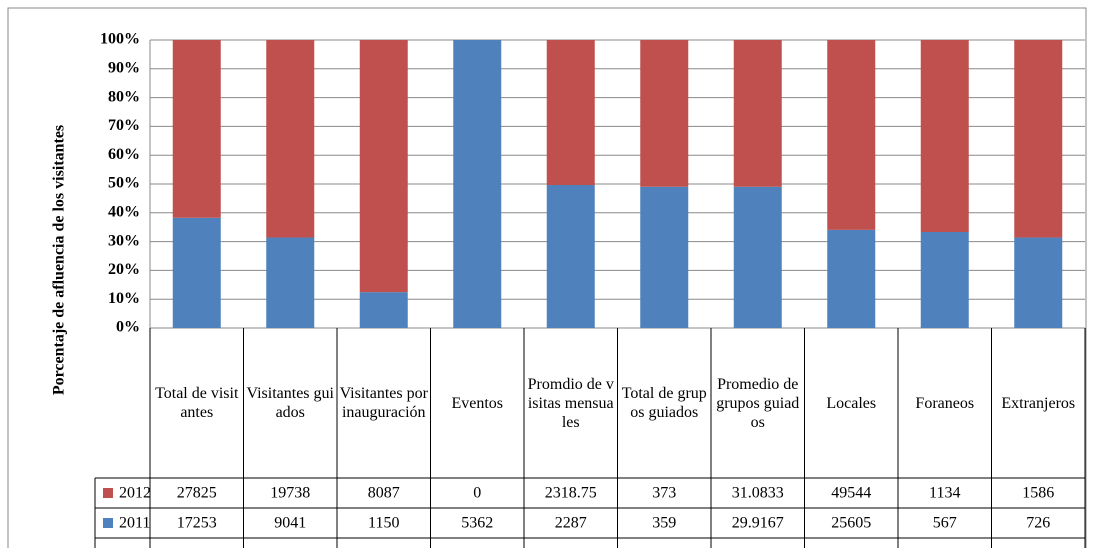  What do you see at coordinates (384, 493) in the screenshot?
I see `table-value: 8087` at bounding box center [384, 493].